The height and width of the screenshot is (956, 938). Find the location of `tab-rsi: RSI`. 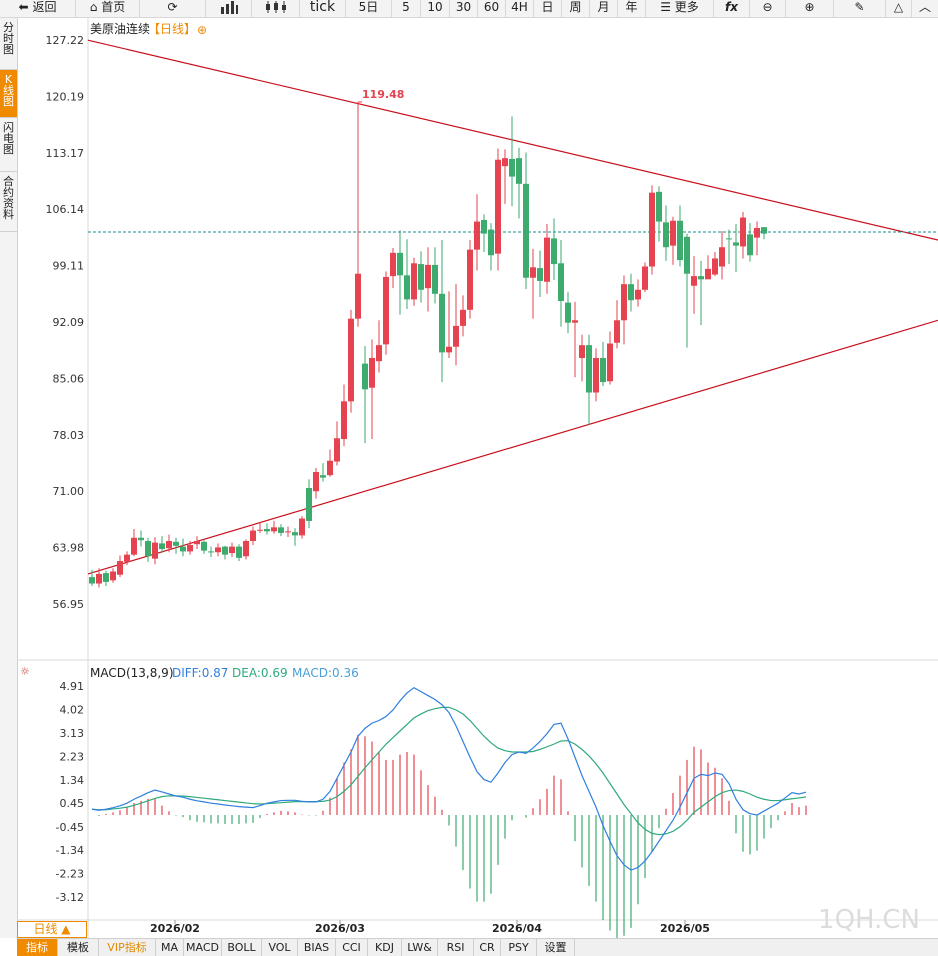

tab-rsi: RSI is located at coordinates (456, 947).